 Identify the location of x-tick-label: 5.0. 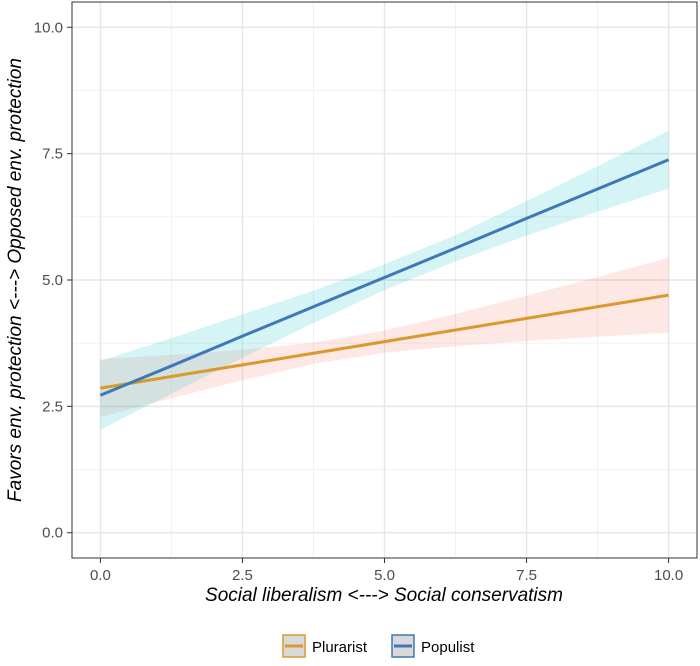
(384, 575).